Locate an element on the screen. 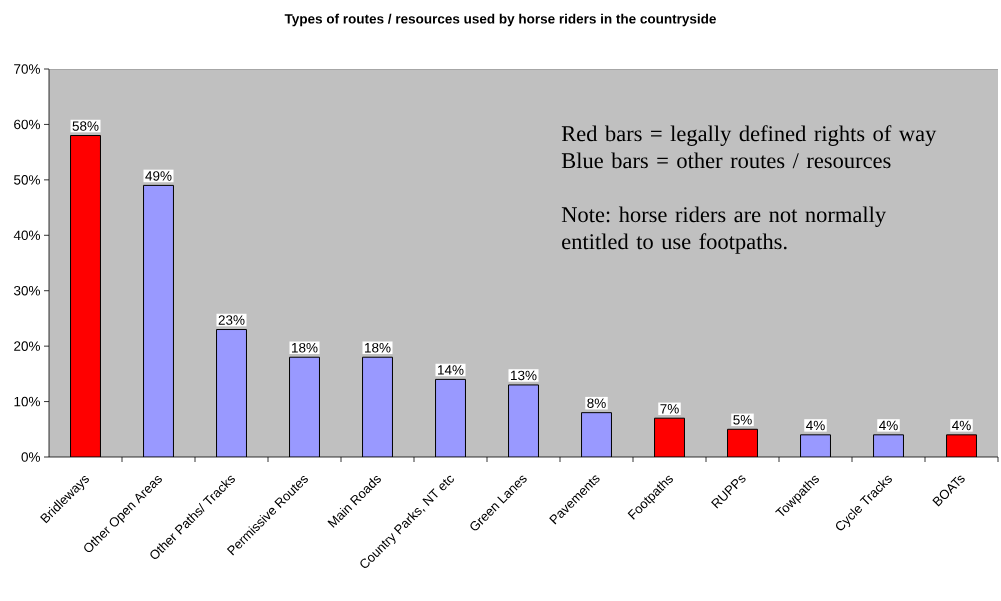 The image size is (1001, 601). data-label: 58% is located at coordinates (85, 126).